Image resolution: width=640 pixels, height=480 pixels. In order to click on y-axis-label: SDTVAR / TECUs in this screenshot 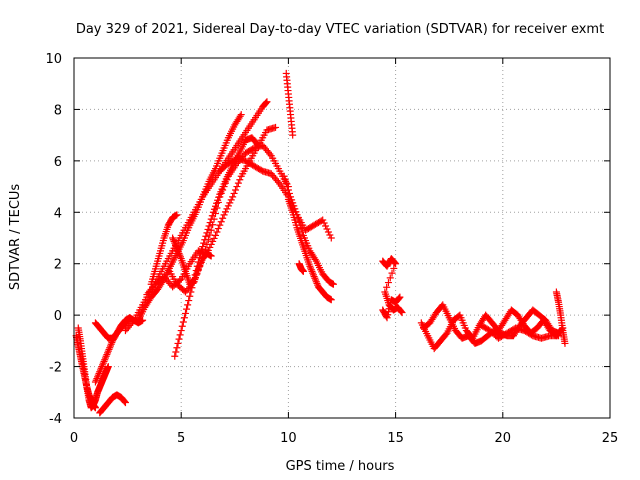, I will do `click(15, 237)`.